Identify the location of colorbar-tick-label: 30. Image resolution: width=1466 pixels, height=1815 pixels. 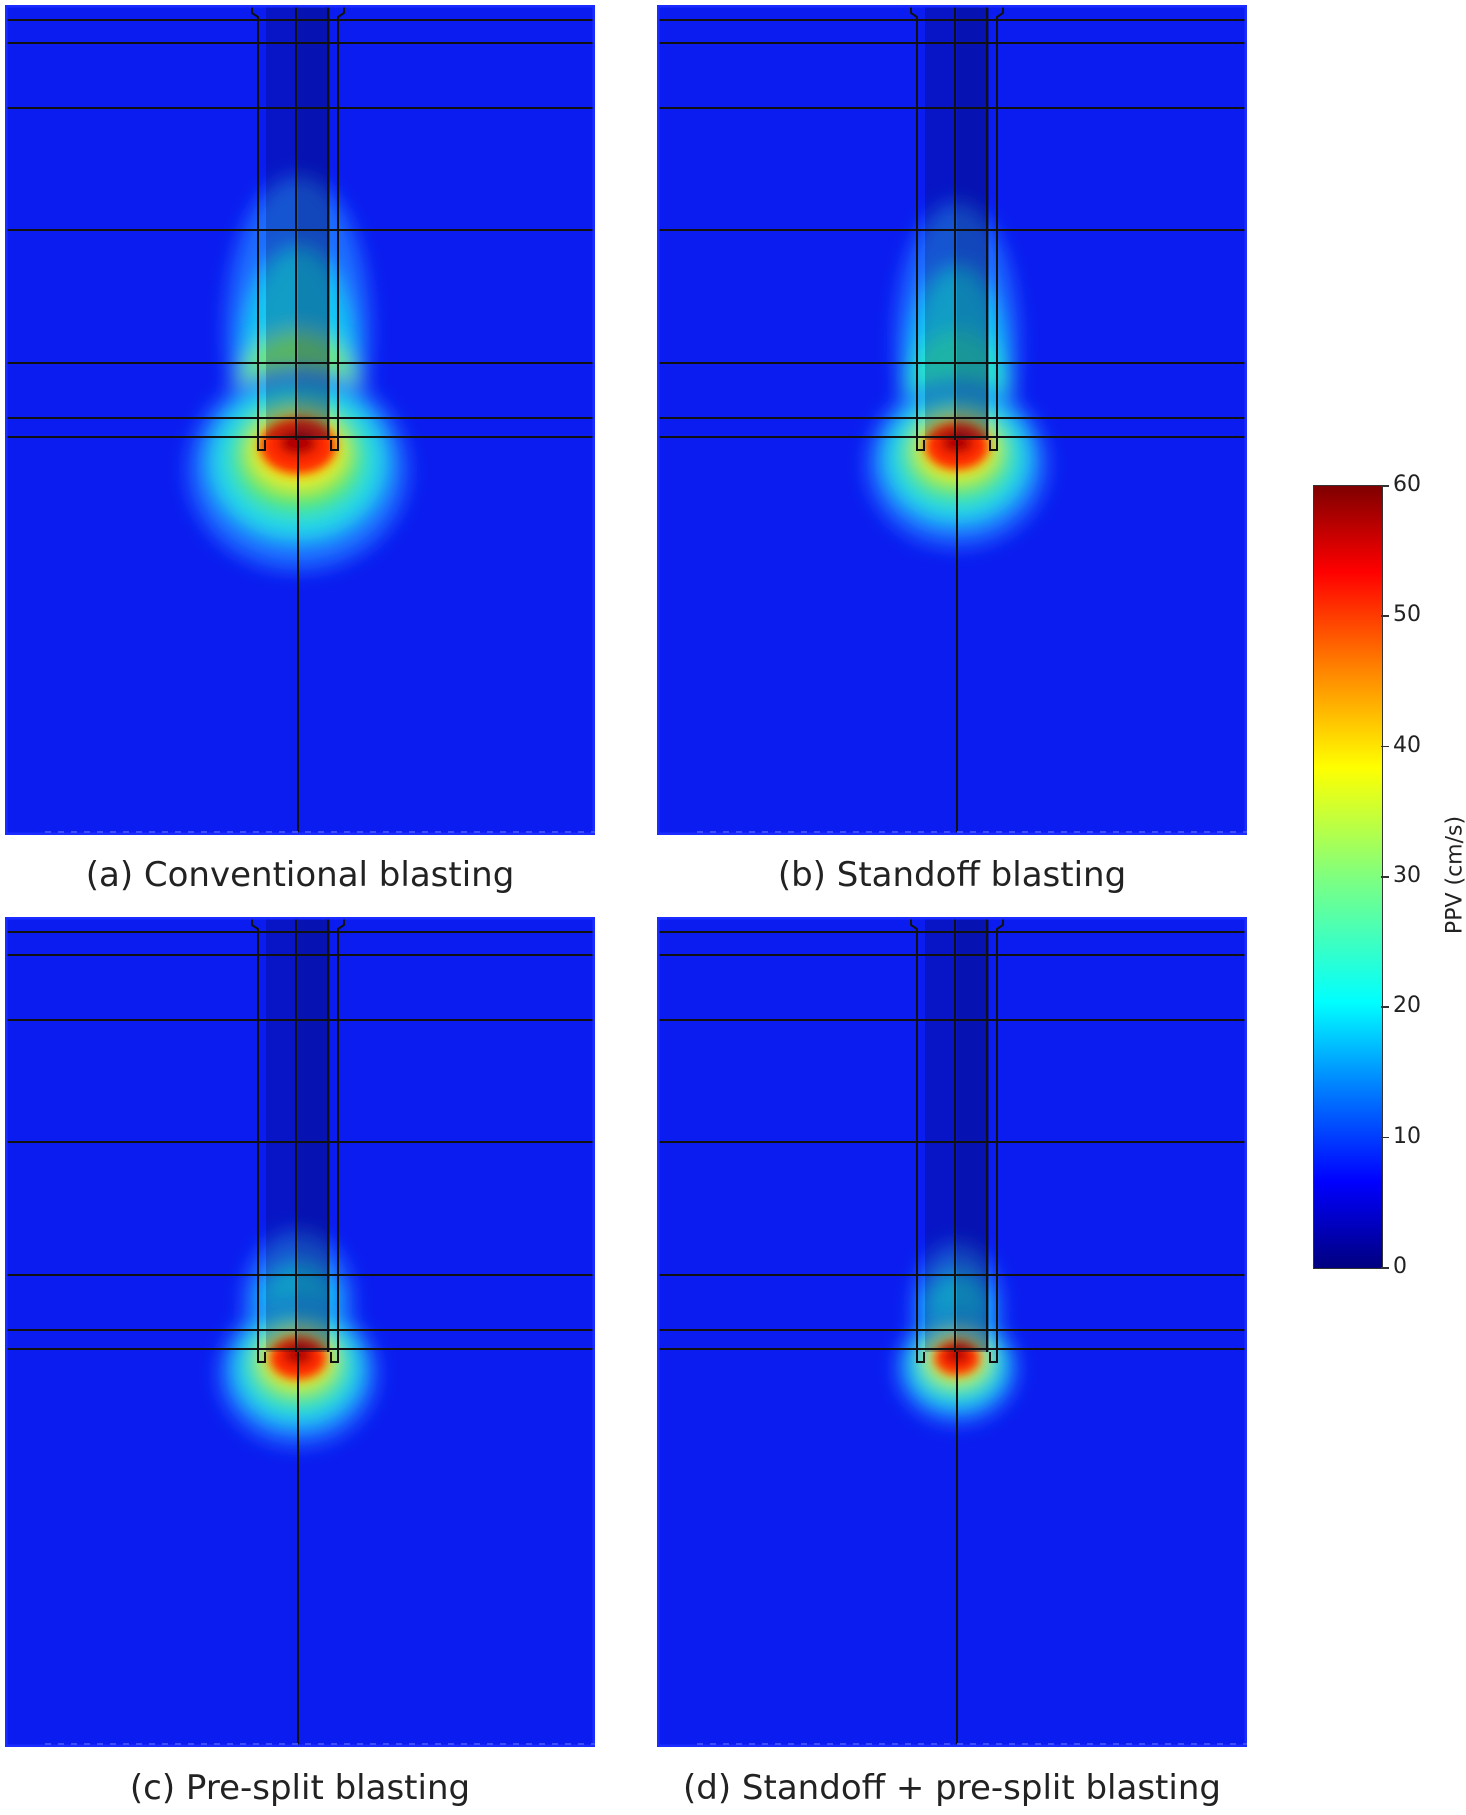
(1407, 875).